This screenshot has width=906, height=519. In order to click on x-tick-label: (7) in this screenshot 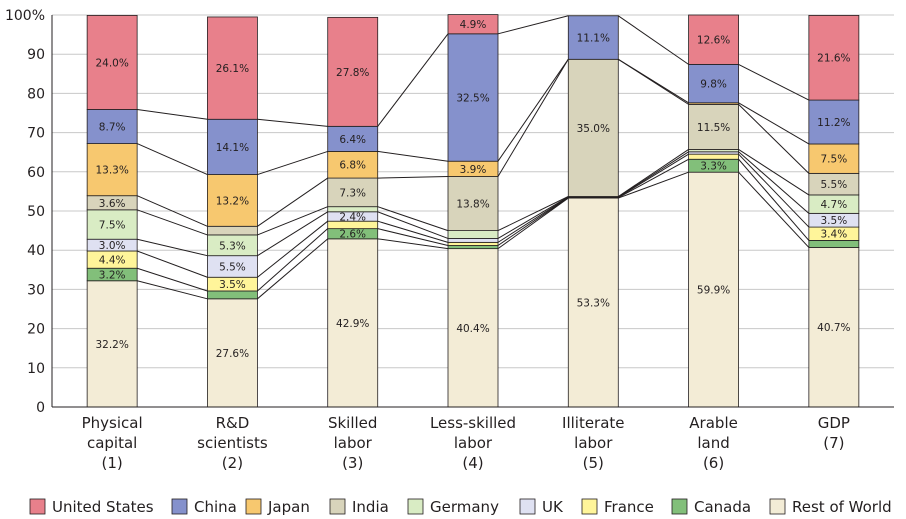, I will do `click(833, 443)`.